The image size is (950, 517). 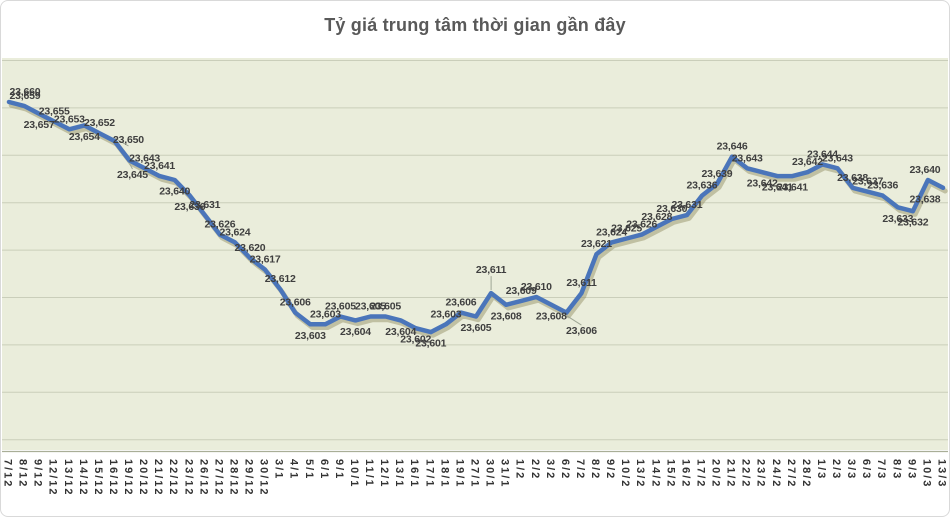 What do you see at coordinates (671, 209) in the screenshot?
I see `data-label: 23,630` at bounding box center [671, 209].